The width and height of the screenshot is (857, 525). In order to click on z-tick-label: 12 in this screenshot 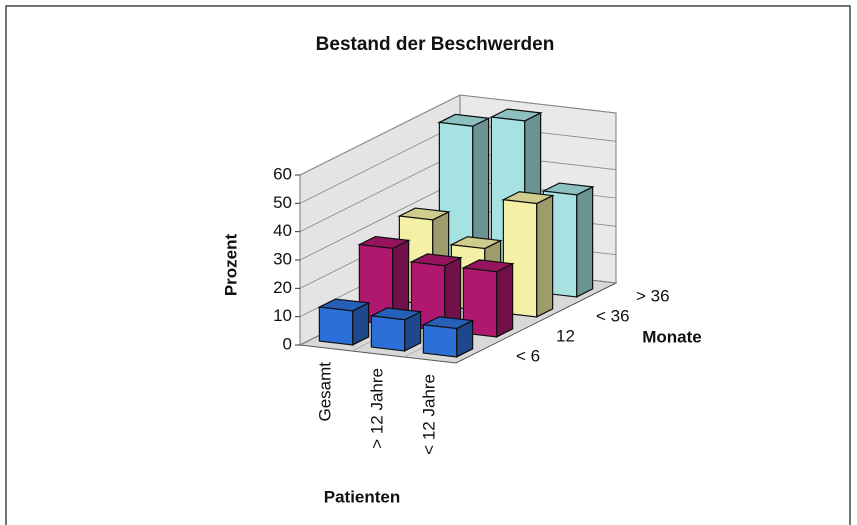, I will do `click(565, 335)`.